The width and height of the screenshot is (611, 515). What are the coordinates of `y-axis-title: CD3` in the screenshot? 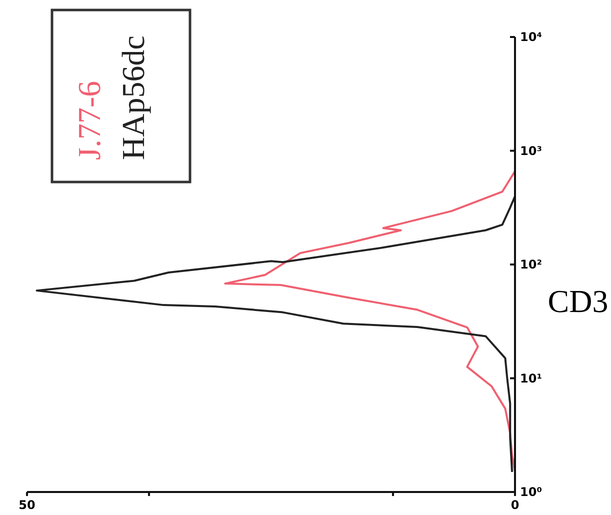 It's located at (578, 301).